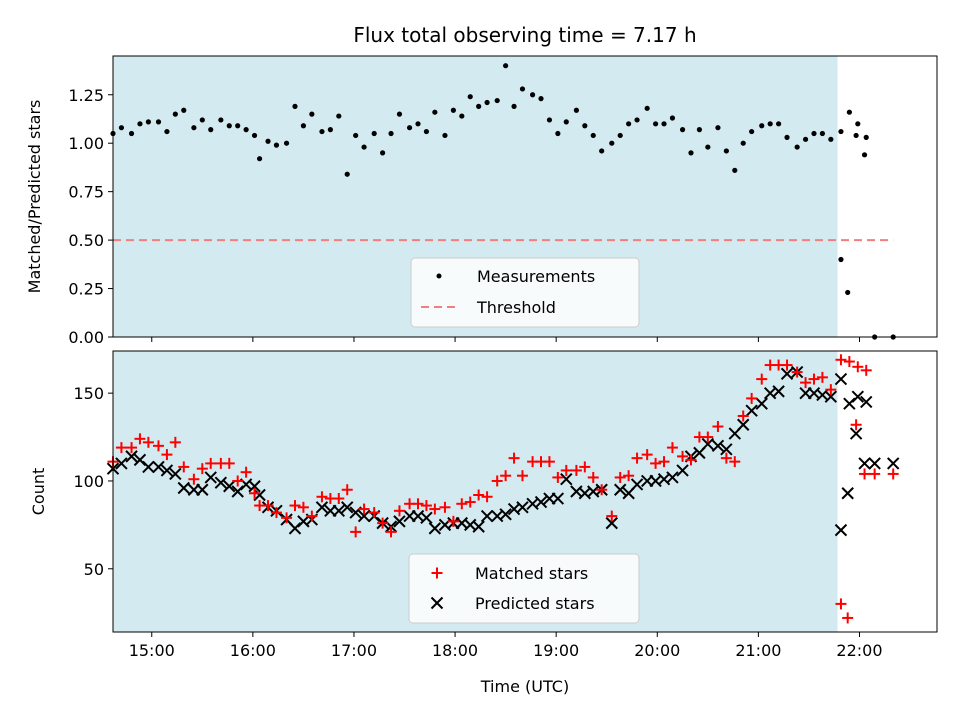 This screenshot has height=720, width=960. Describe the element at coordinates (531, 573) in the screenshot. I see `legend-label-matched: Matched stars` at that location.